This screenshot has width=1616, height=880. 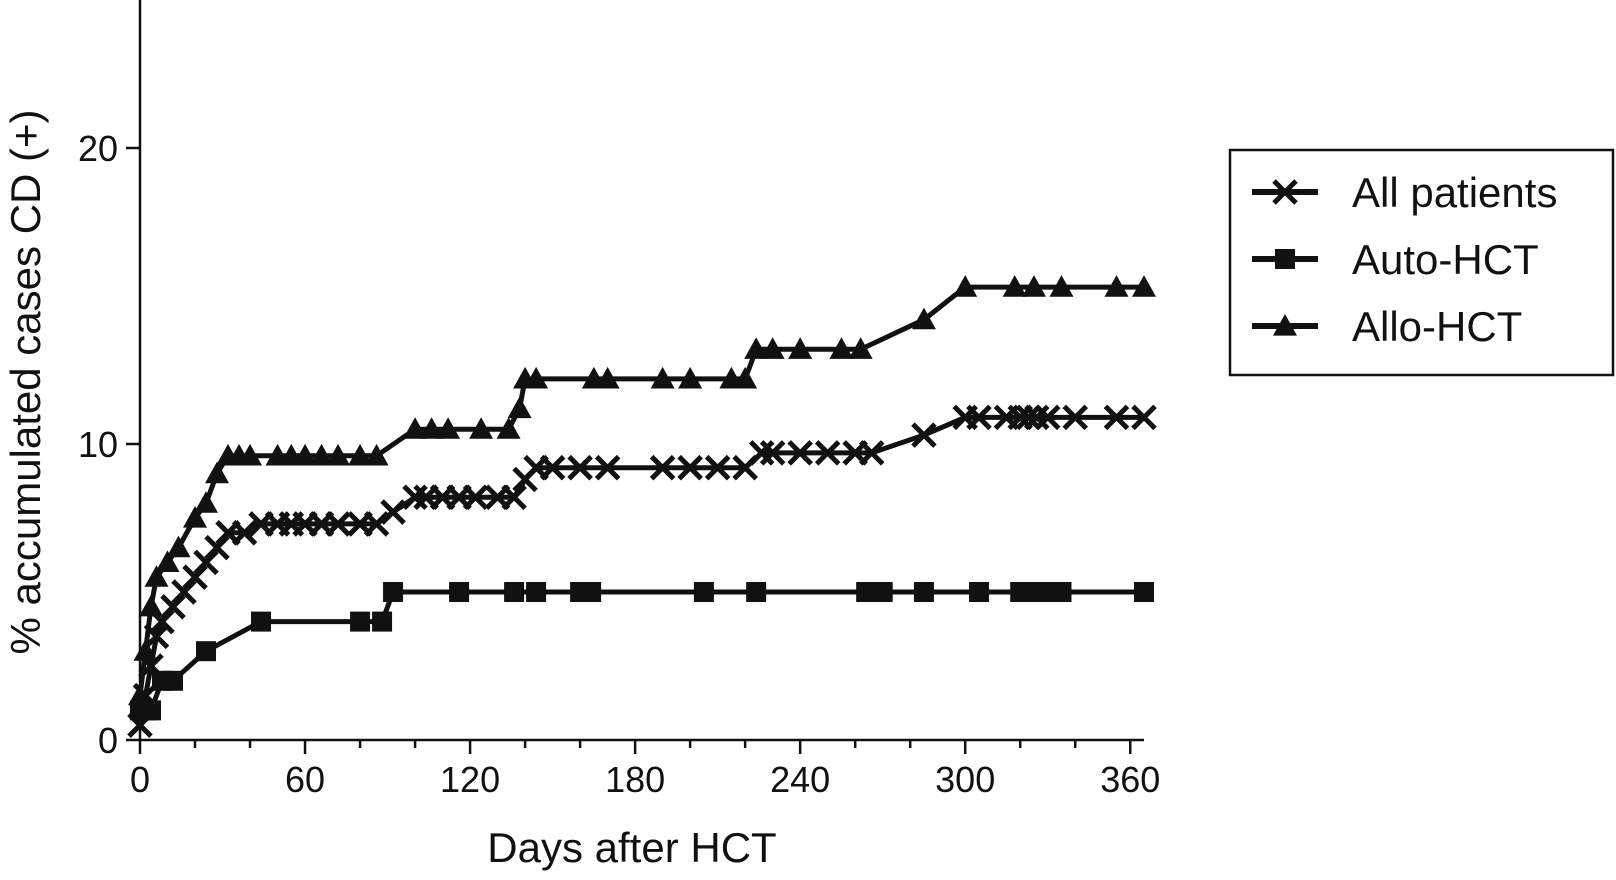 I want to click on x-tick-label: 0, so click(x=140, y=779).